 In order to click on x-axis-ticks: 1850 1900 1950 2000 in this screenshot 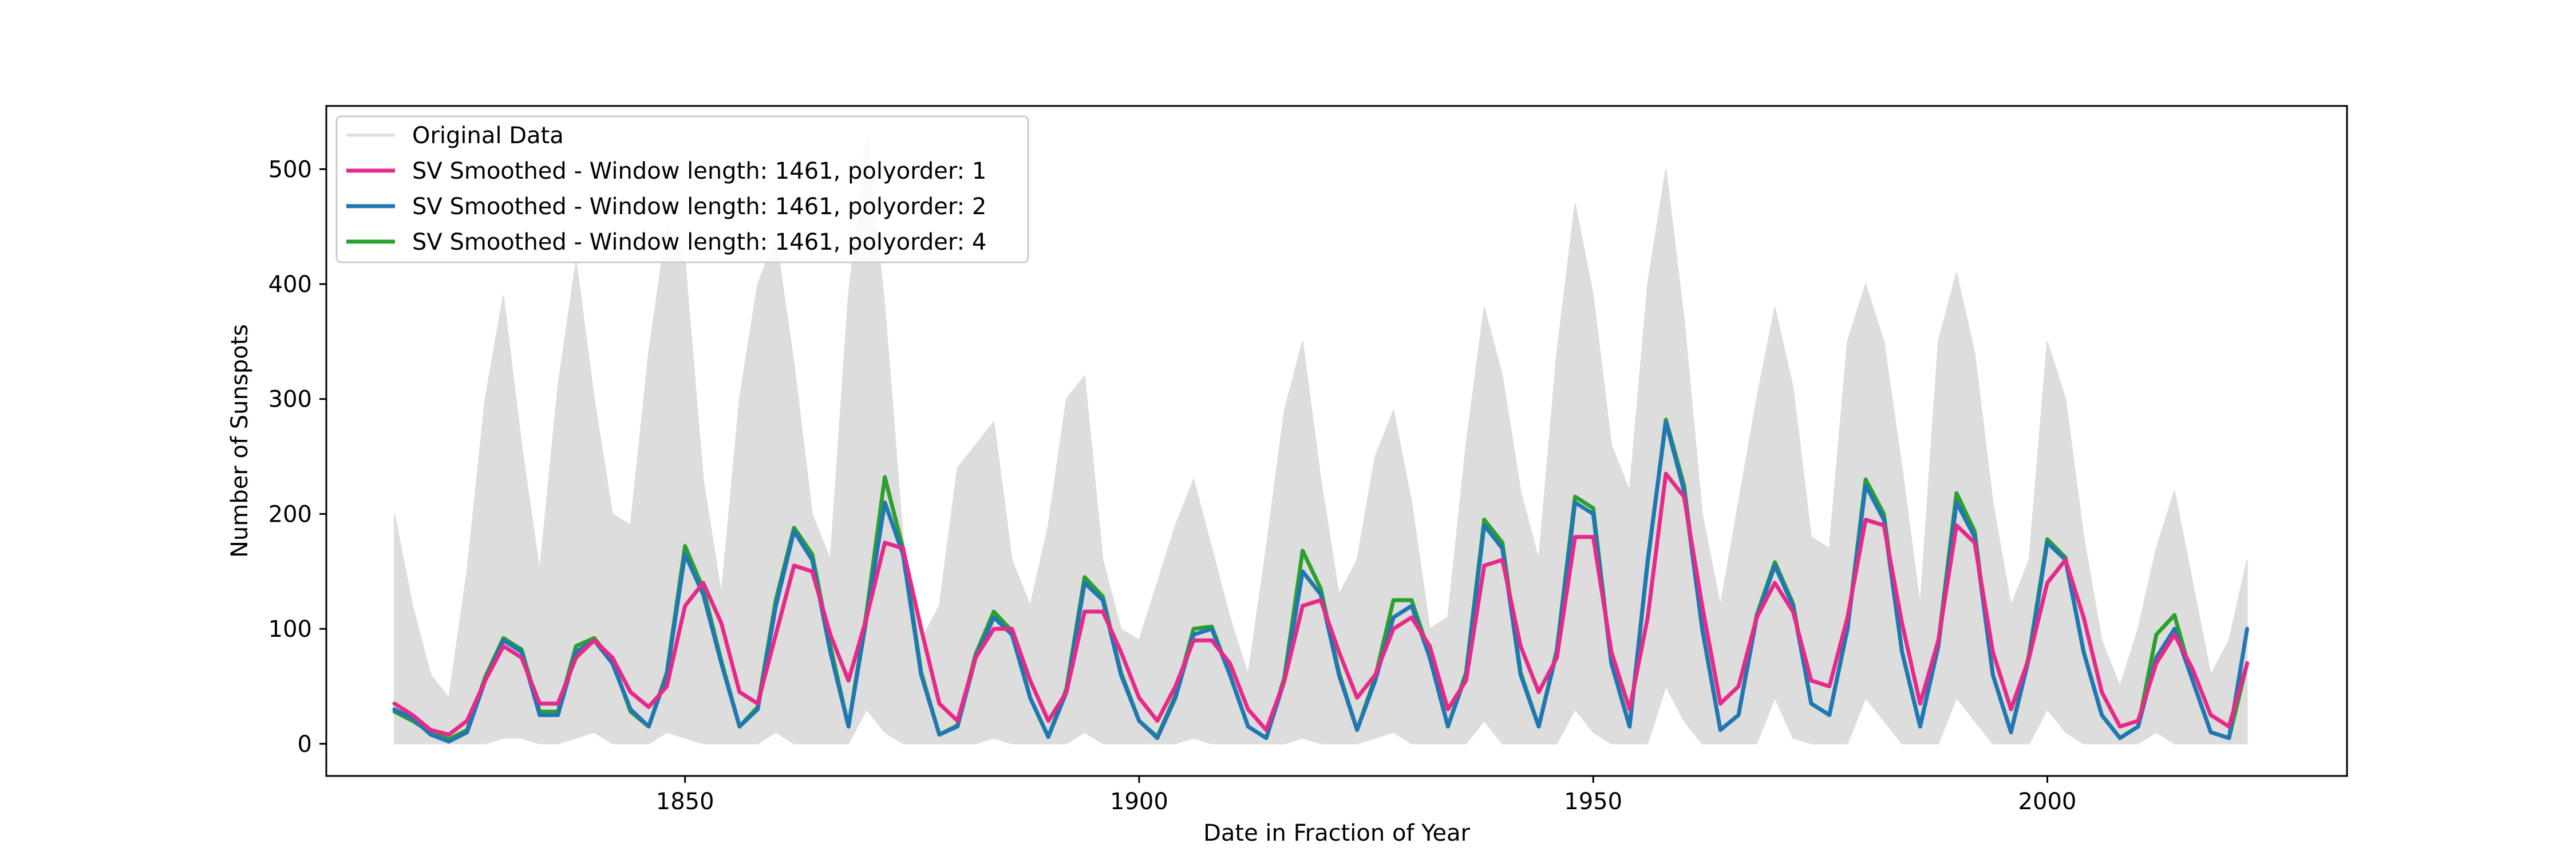, I will do `click(1366, 795)`.